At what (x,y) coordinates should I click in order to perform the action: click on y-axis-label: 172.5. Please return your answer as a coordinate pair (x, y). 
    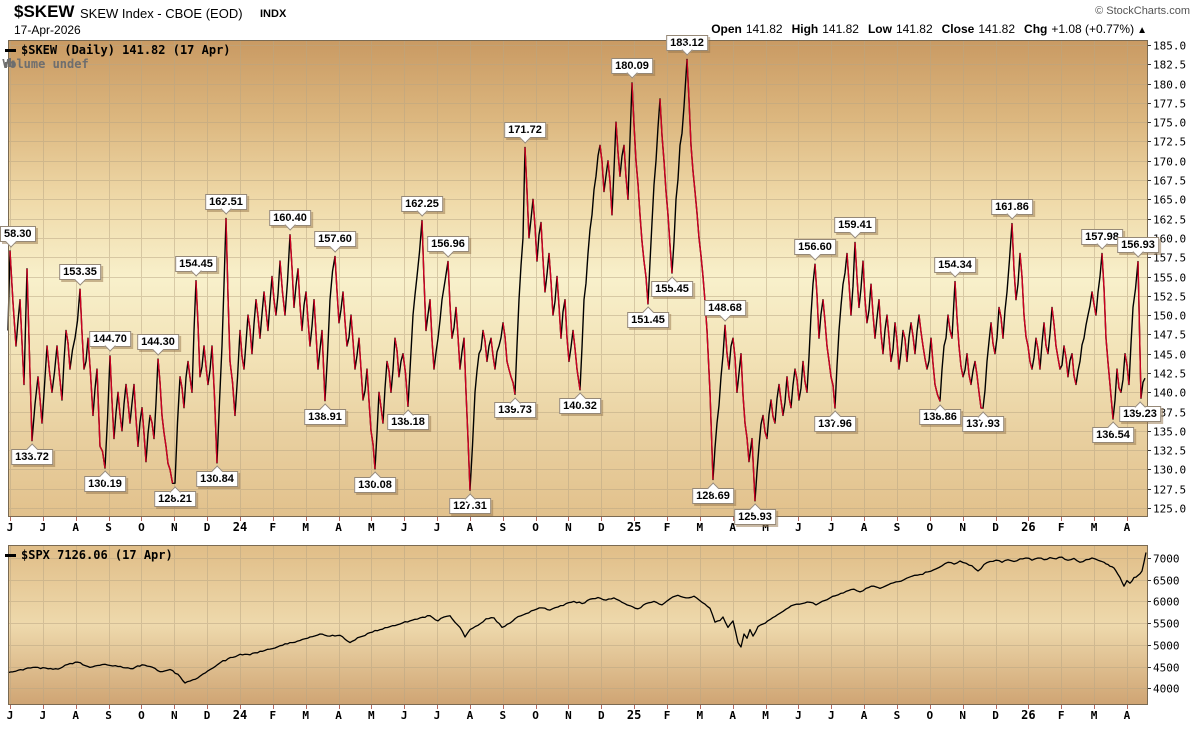
    Looking at the image, I should click on (1169, 142).